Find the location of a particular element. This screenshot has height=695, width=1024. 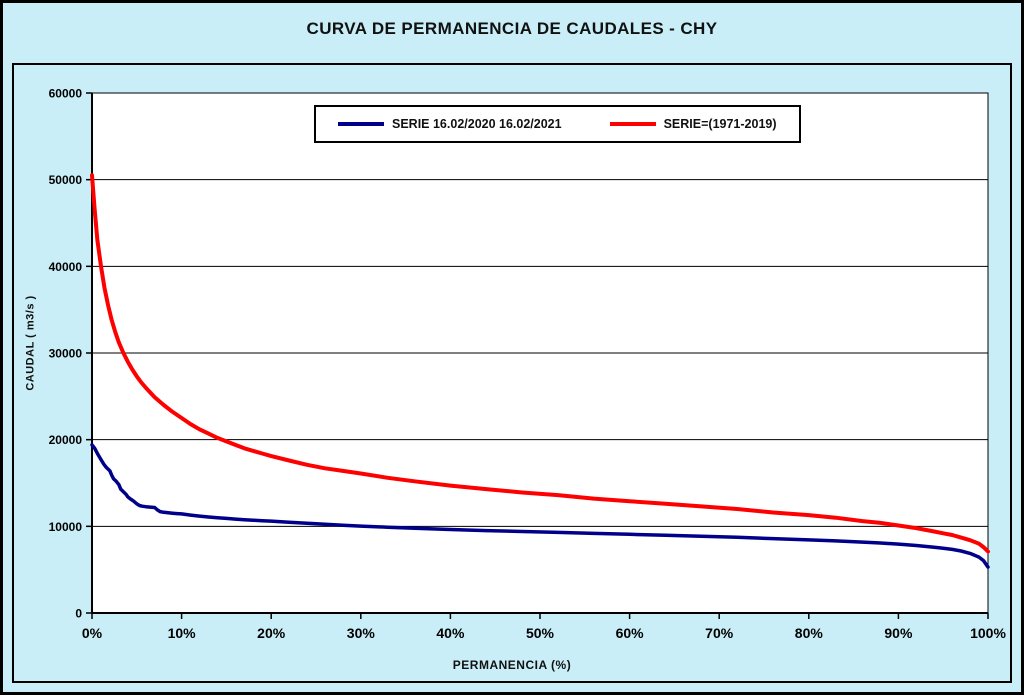

x-tick-label: 0% is located at coordinates (92, 633).